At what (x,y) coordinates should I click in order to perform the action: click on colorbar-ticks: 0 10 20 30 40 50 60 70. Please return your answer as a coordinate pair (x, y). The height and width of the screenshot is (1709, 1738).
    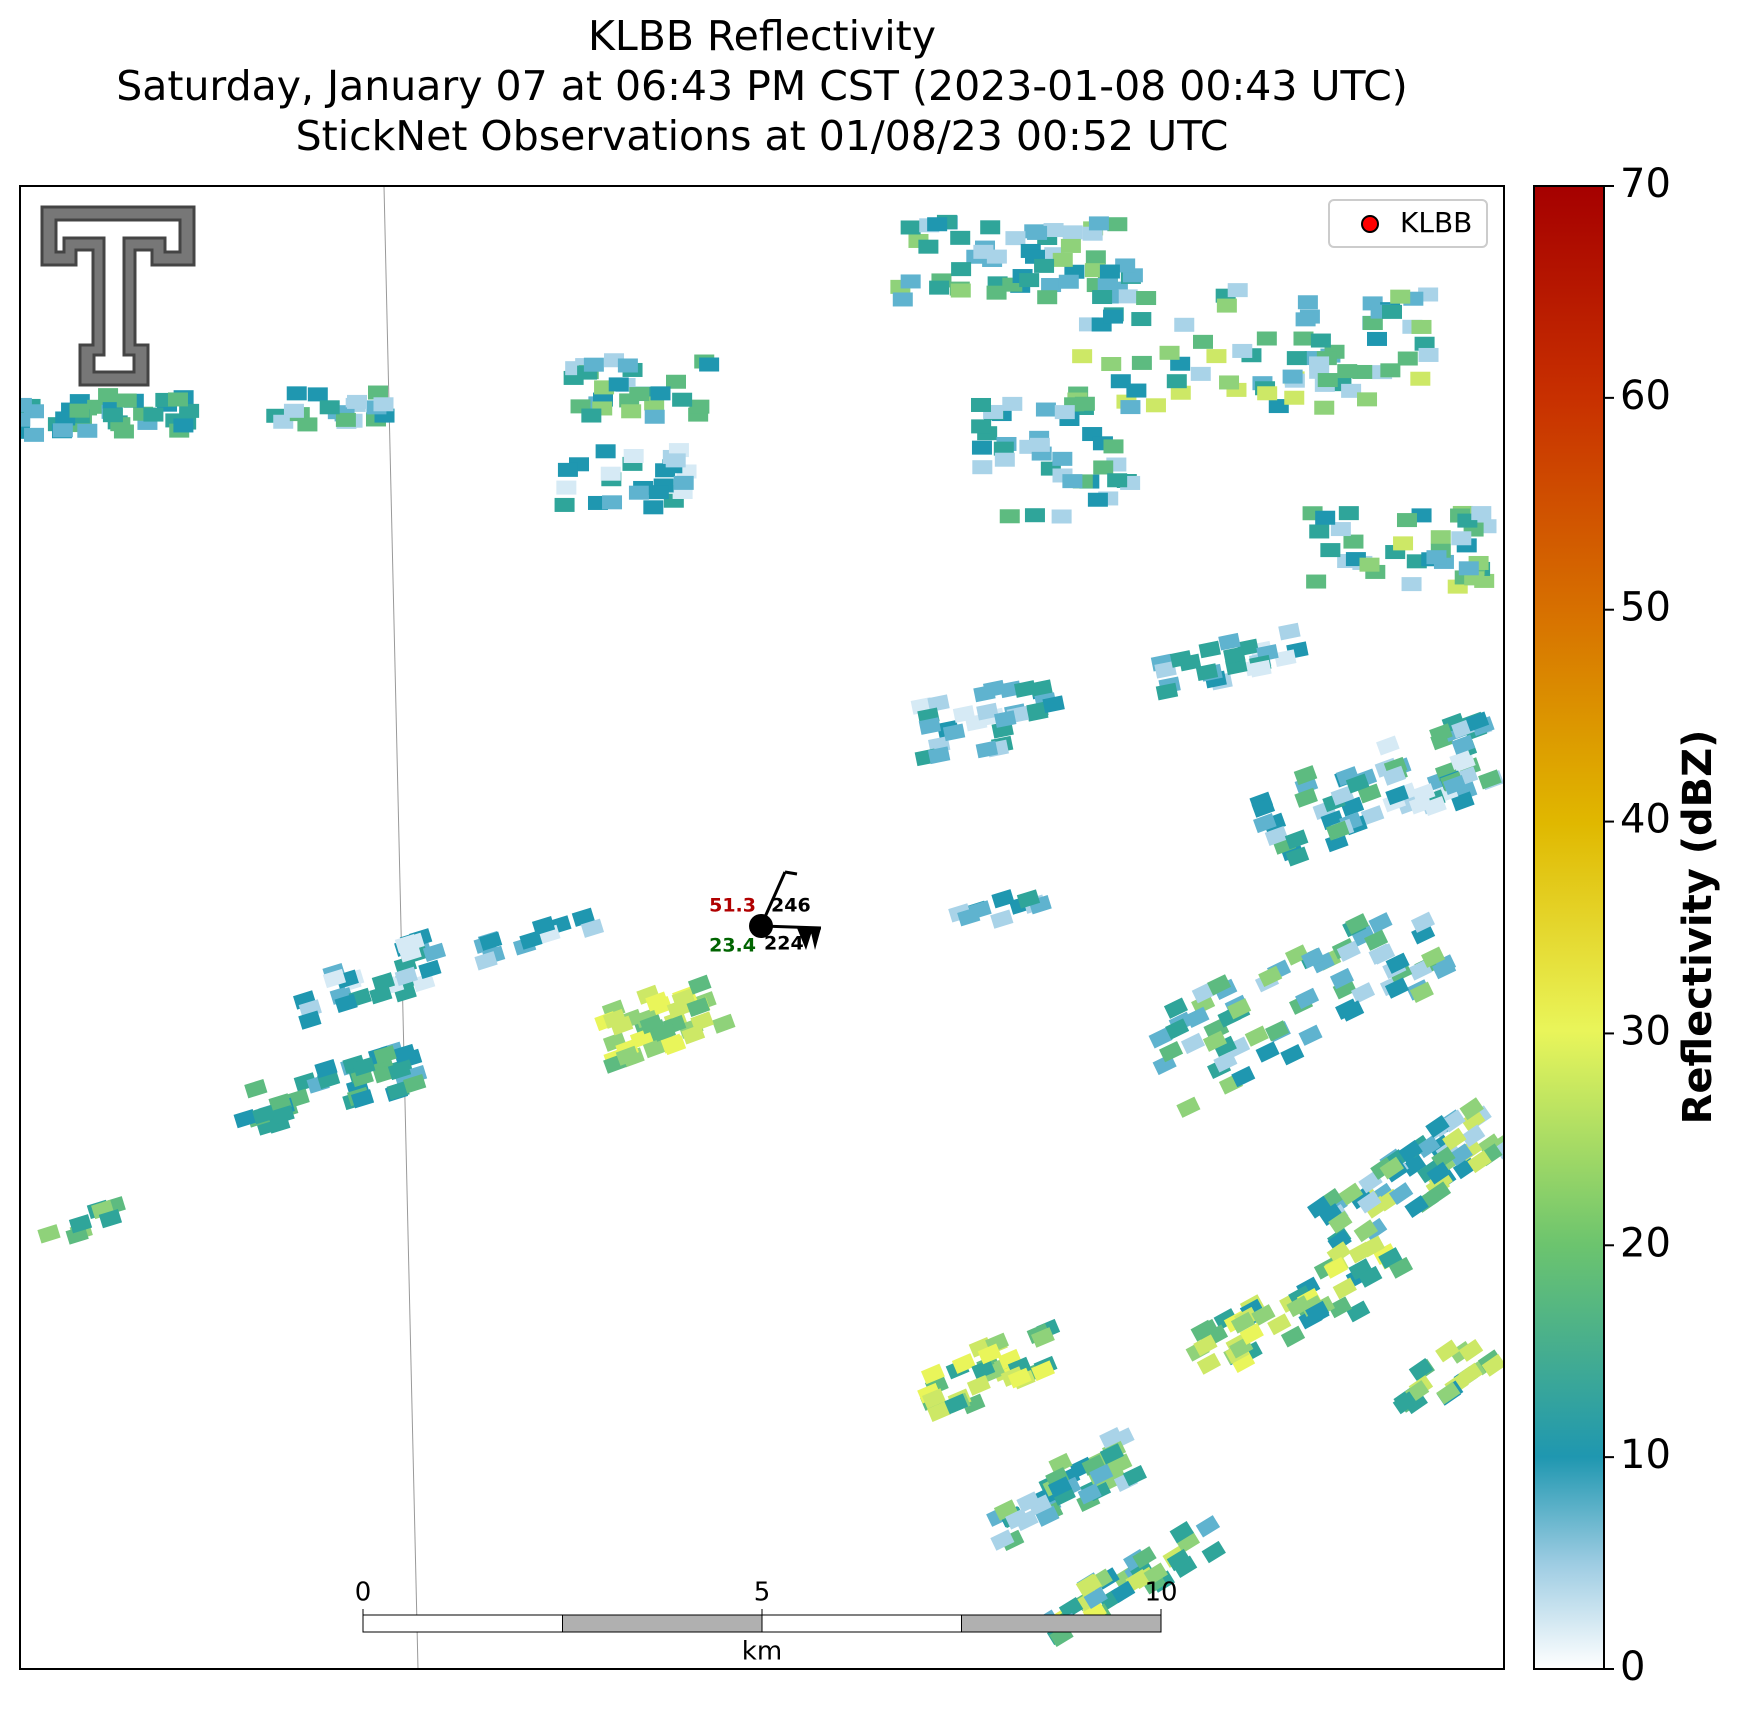
    Looking at the image, I should click on (1637, 925).